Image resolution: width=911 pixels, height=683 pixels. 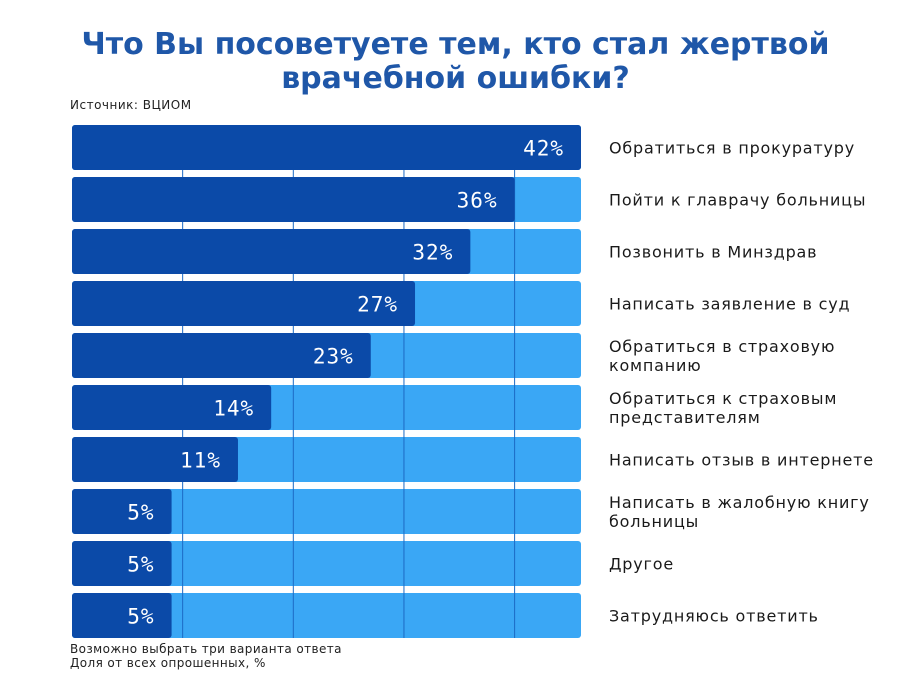 What do you see at coordinates (685, 417) in the screenshot?
I see `category-label: представителям` at bounding box center [685, 417].